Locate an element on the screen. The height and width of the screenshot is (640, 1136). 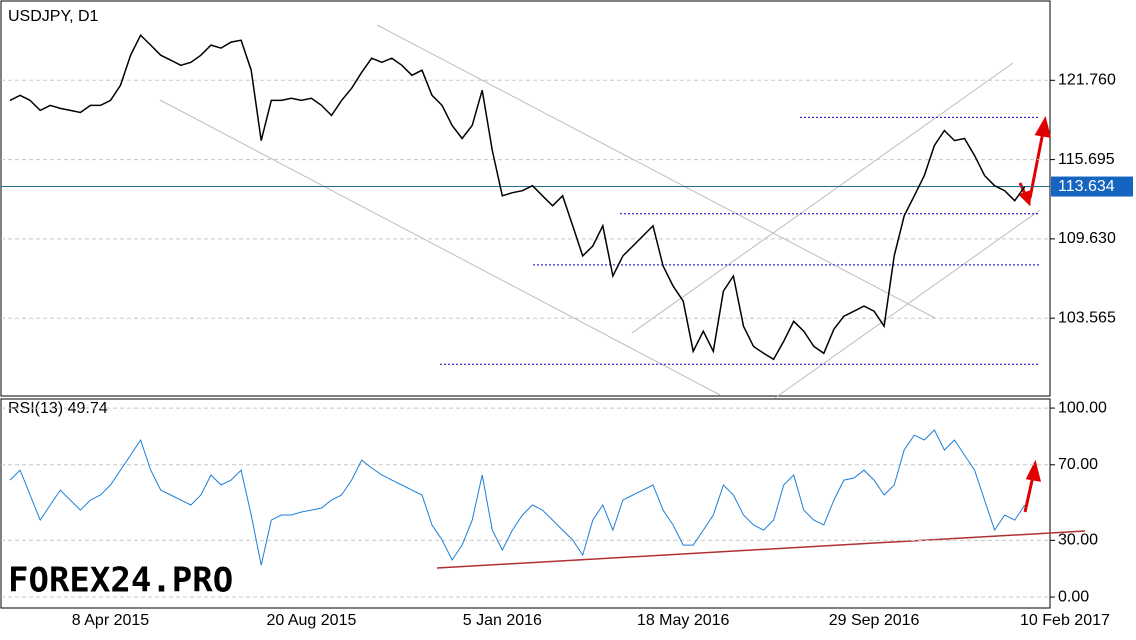
y-tick-label: 30.00 is located at coordinates (1078, 540).